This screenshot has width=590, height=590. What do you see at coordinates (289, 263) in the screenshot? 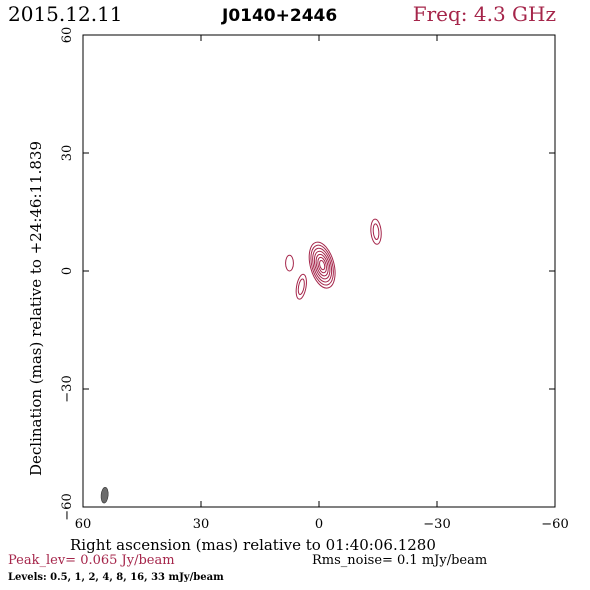
I see `contour-east-blob` at bounding box center [289, 263].